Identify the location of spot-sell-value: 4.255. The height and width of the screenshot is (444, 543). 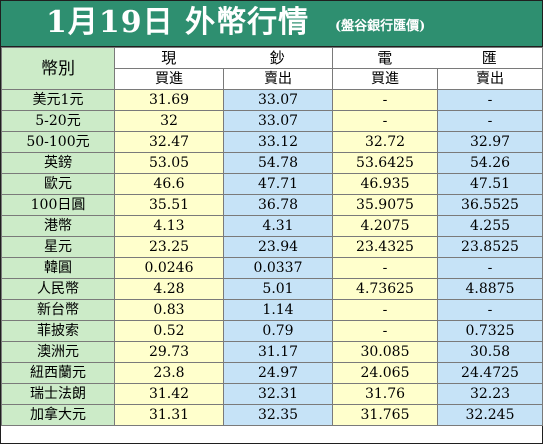
(490, 226).